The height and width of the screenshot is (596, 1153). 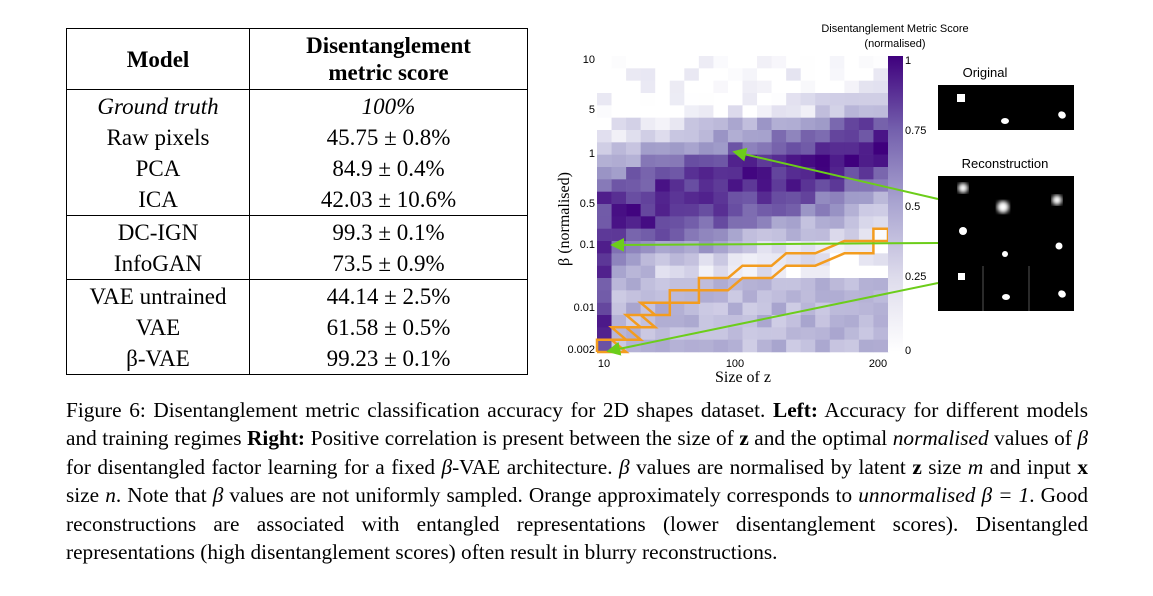 I want to click on model-cell: ICA, so click(x=158, y=200).